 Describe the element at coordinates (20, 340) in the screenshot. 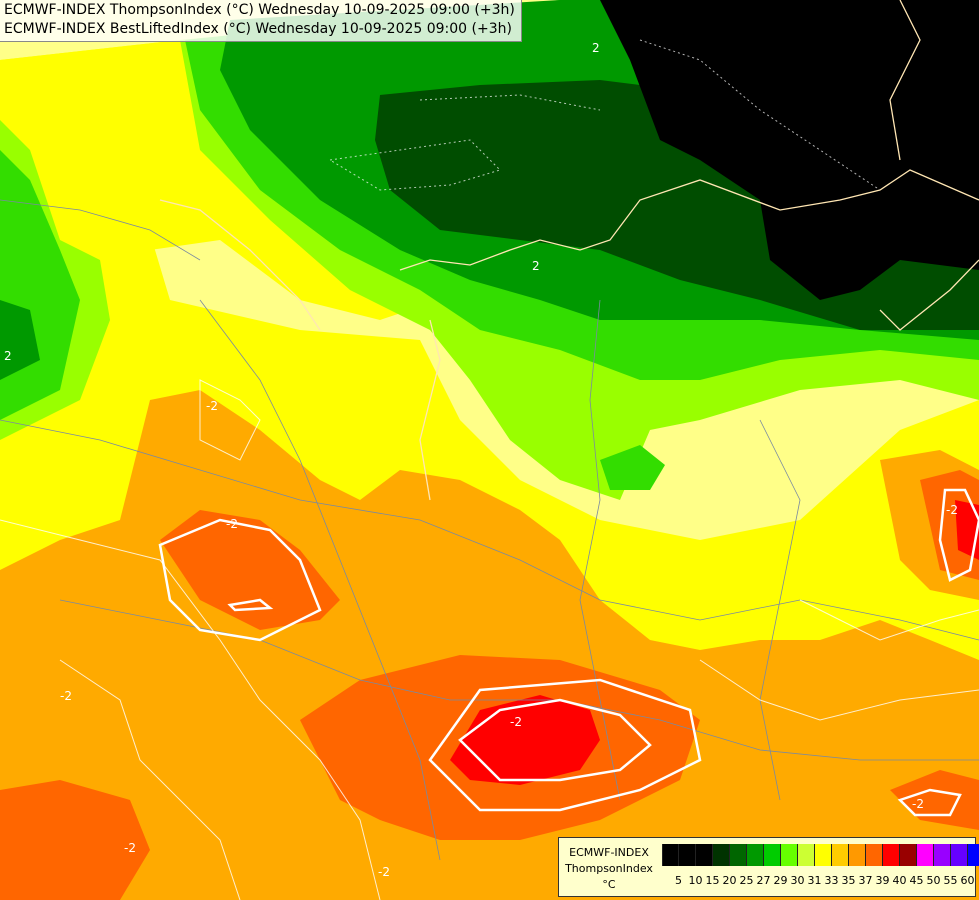

I see `green-west` at that location.